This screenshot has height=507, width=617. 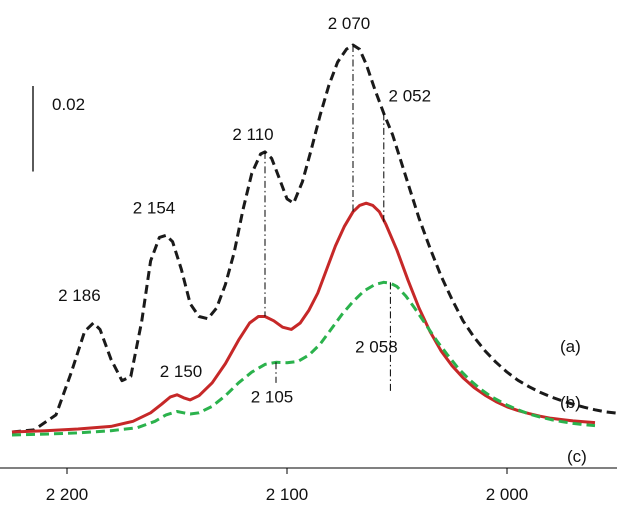 What do you see at coordinates (507, 494) in the screenshot?
I see `x-tick-label: 2 000` at bounding box center [507, 494].